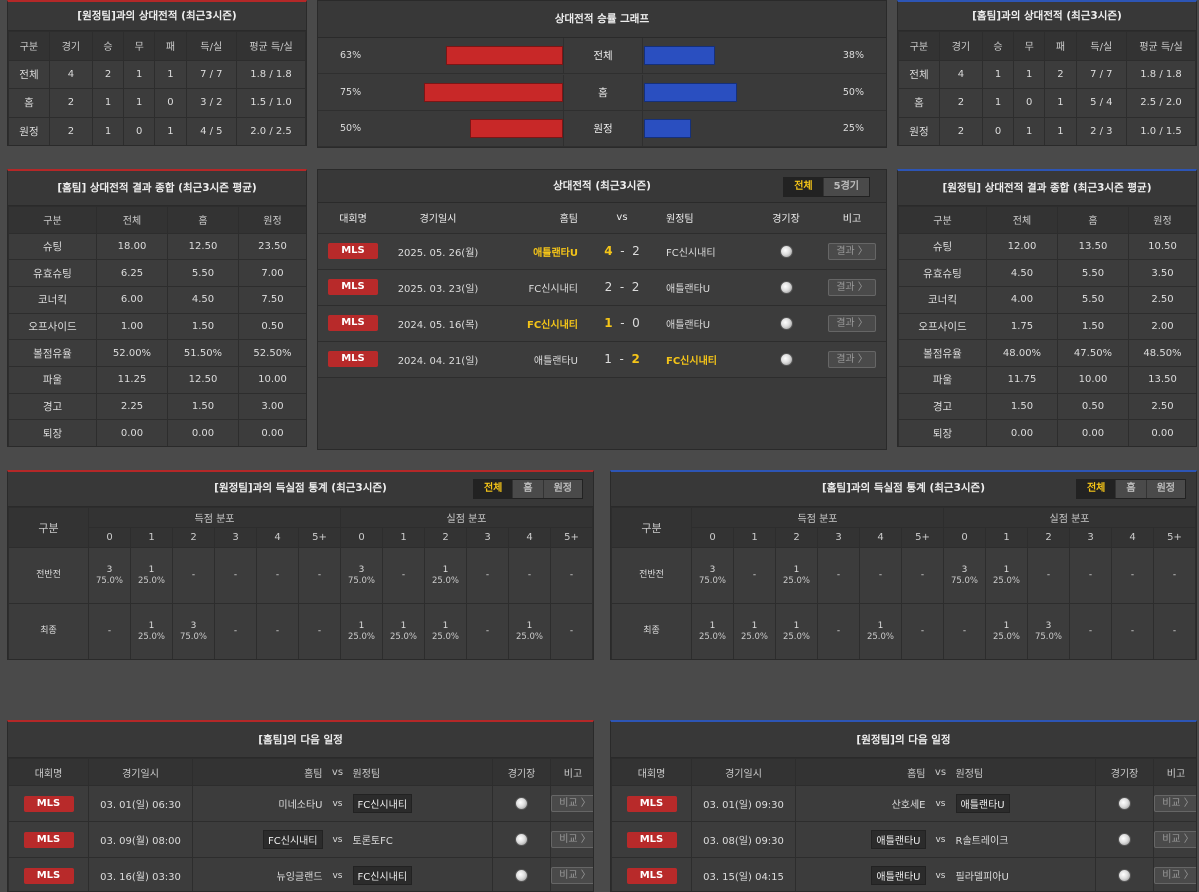 The image size is (1199, 892). What do you see at coordinates (603, 92) in the screenshot?
I see `winrate-label: 홈` at bounding box center [603, 92].